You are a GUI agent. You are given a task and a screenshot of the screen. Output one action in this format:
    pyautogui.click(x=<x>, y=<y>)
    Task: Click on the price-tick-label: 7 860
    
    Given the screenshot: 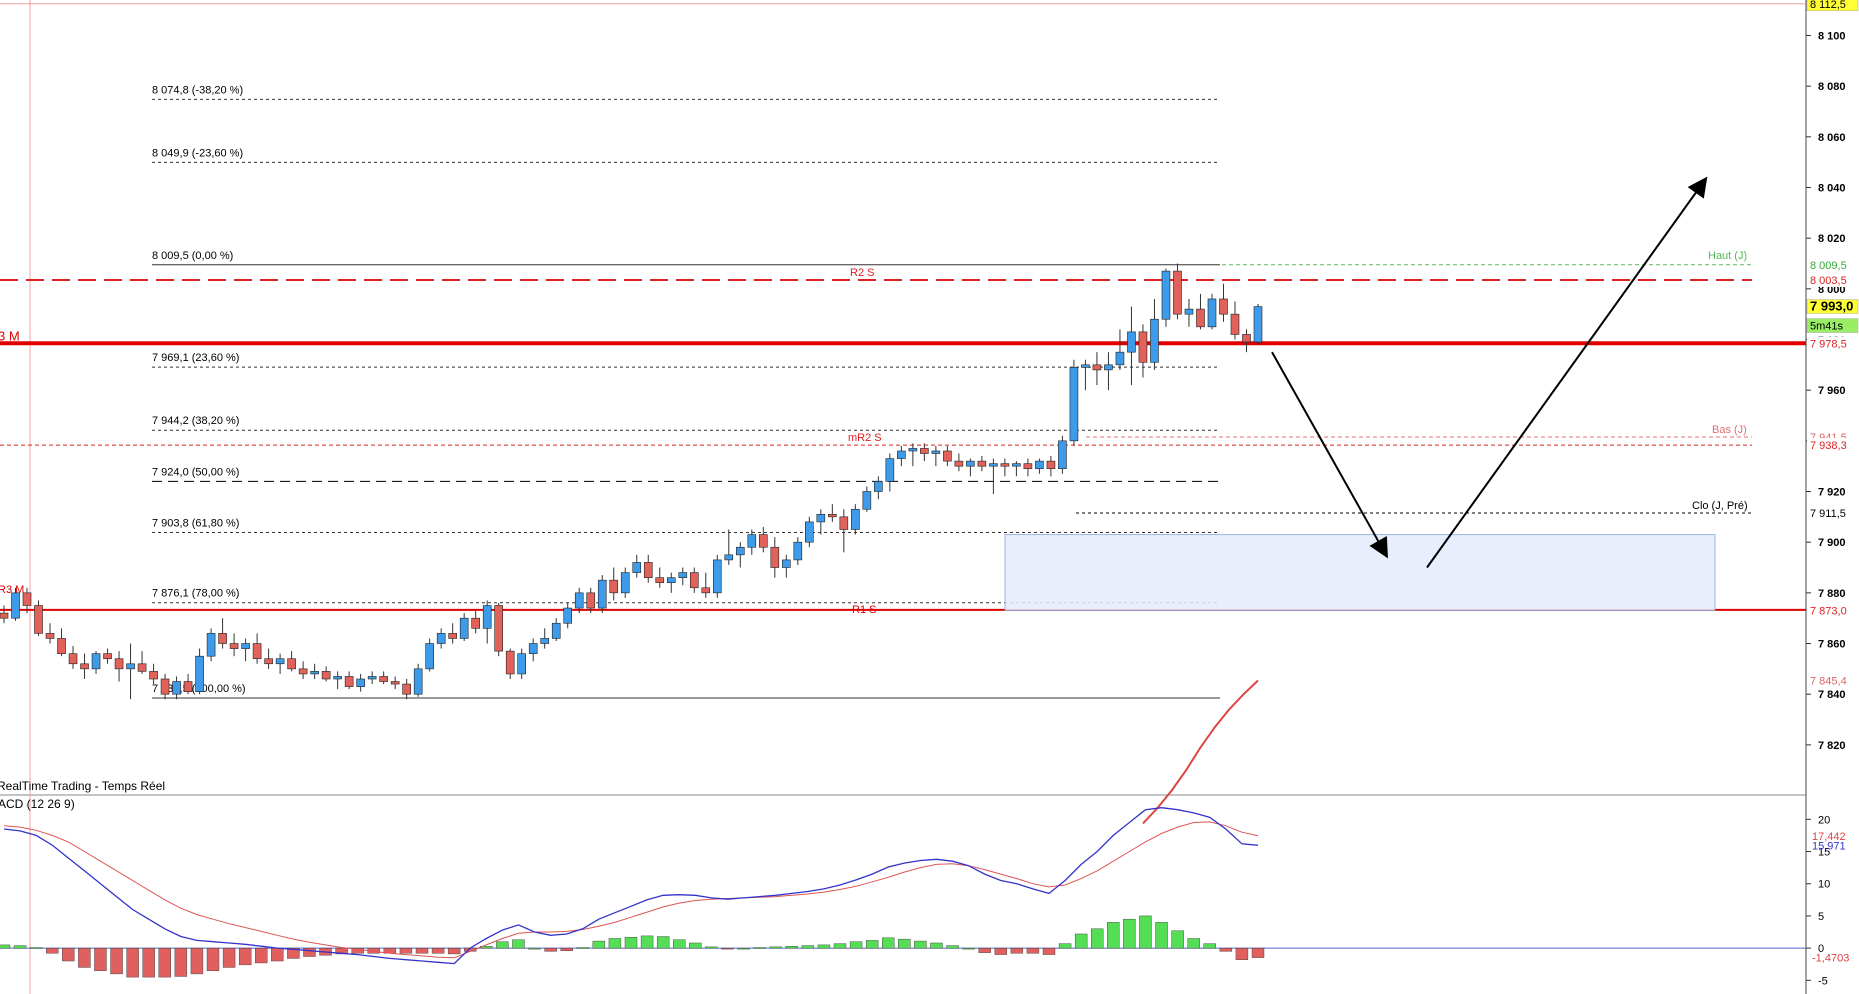 What is the action you would take?
    pyautogui.click(x=1832, y=645)
    